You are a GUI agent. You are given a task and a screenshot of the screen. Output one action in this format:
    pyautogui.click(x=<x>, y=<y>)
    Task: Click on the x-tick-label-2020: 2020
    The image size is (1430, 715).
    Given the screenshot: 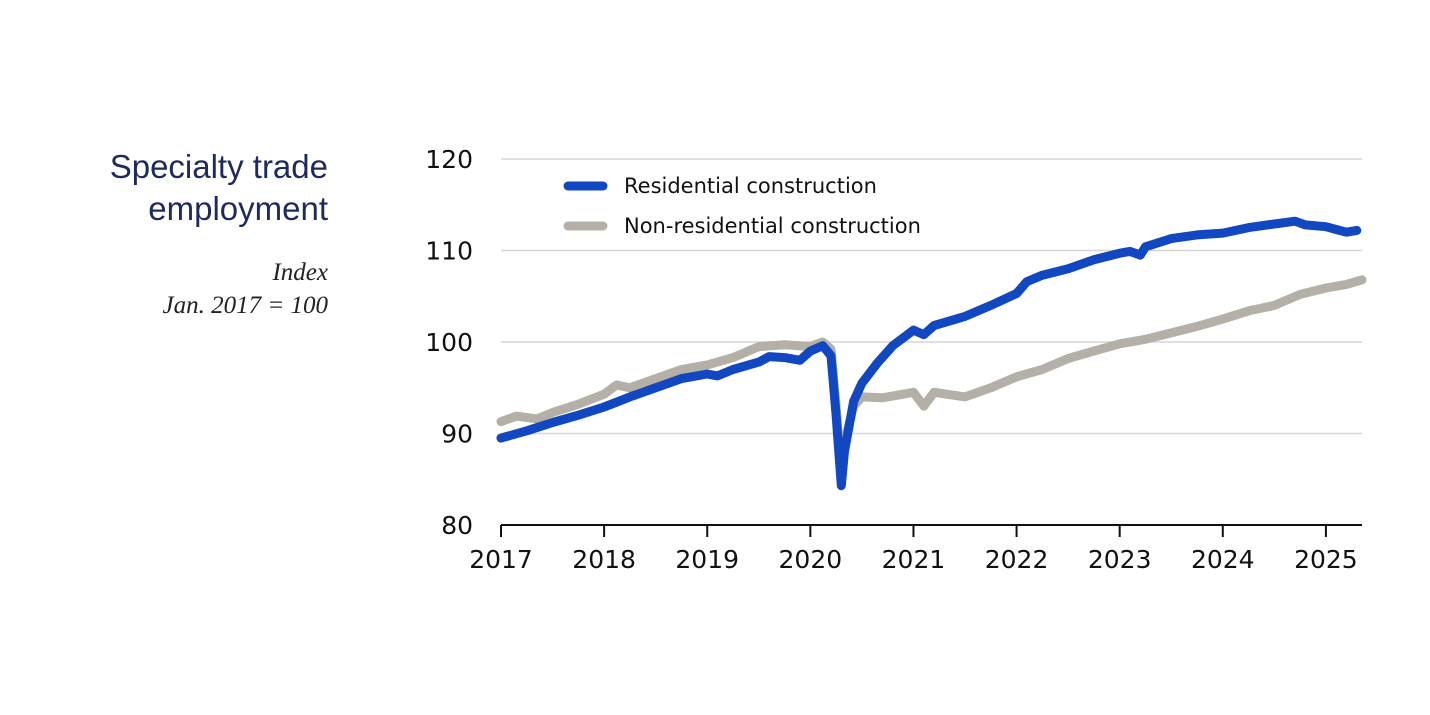 What is the action you would take?
    pyautogui.click(x=811, y=559)
    